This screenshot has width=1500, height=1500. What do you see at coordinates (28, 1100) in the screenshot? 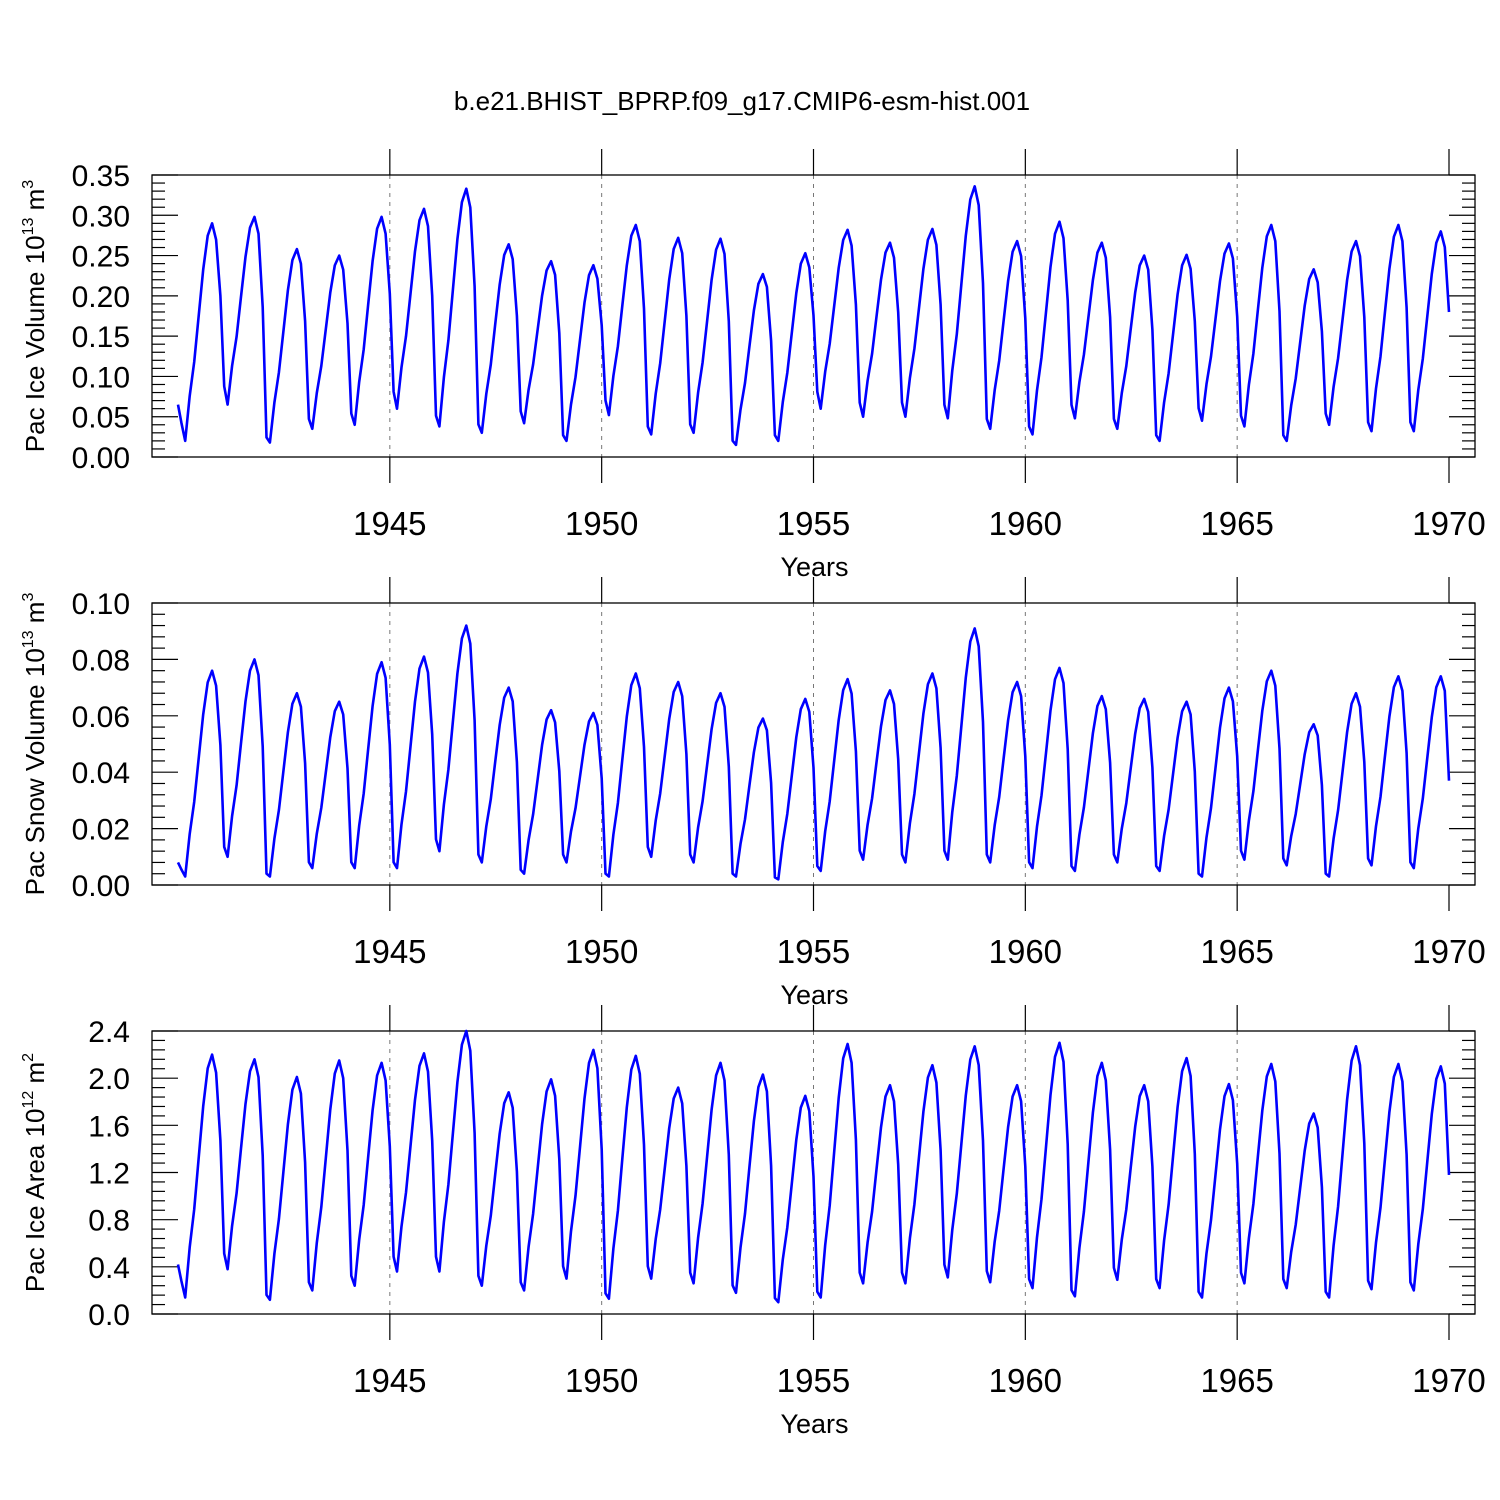
I see `y-axis-label-exponent: 12` at bounding box center [28, 1100].